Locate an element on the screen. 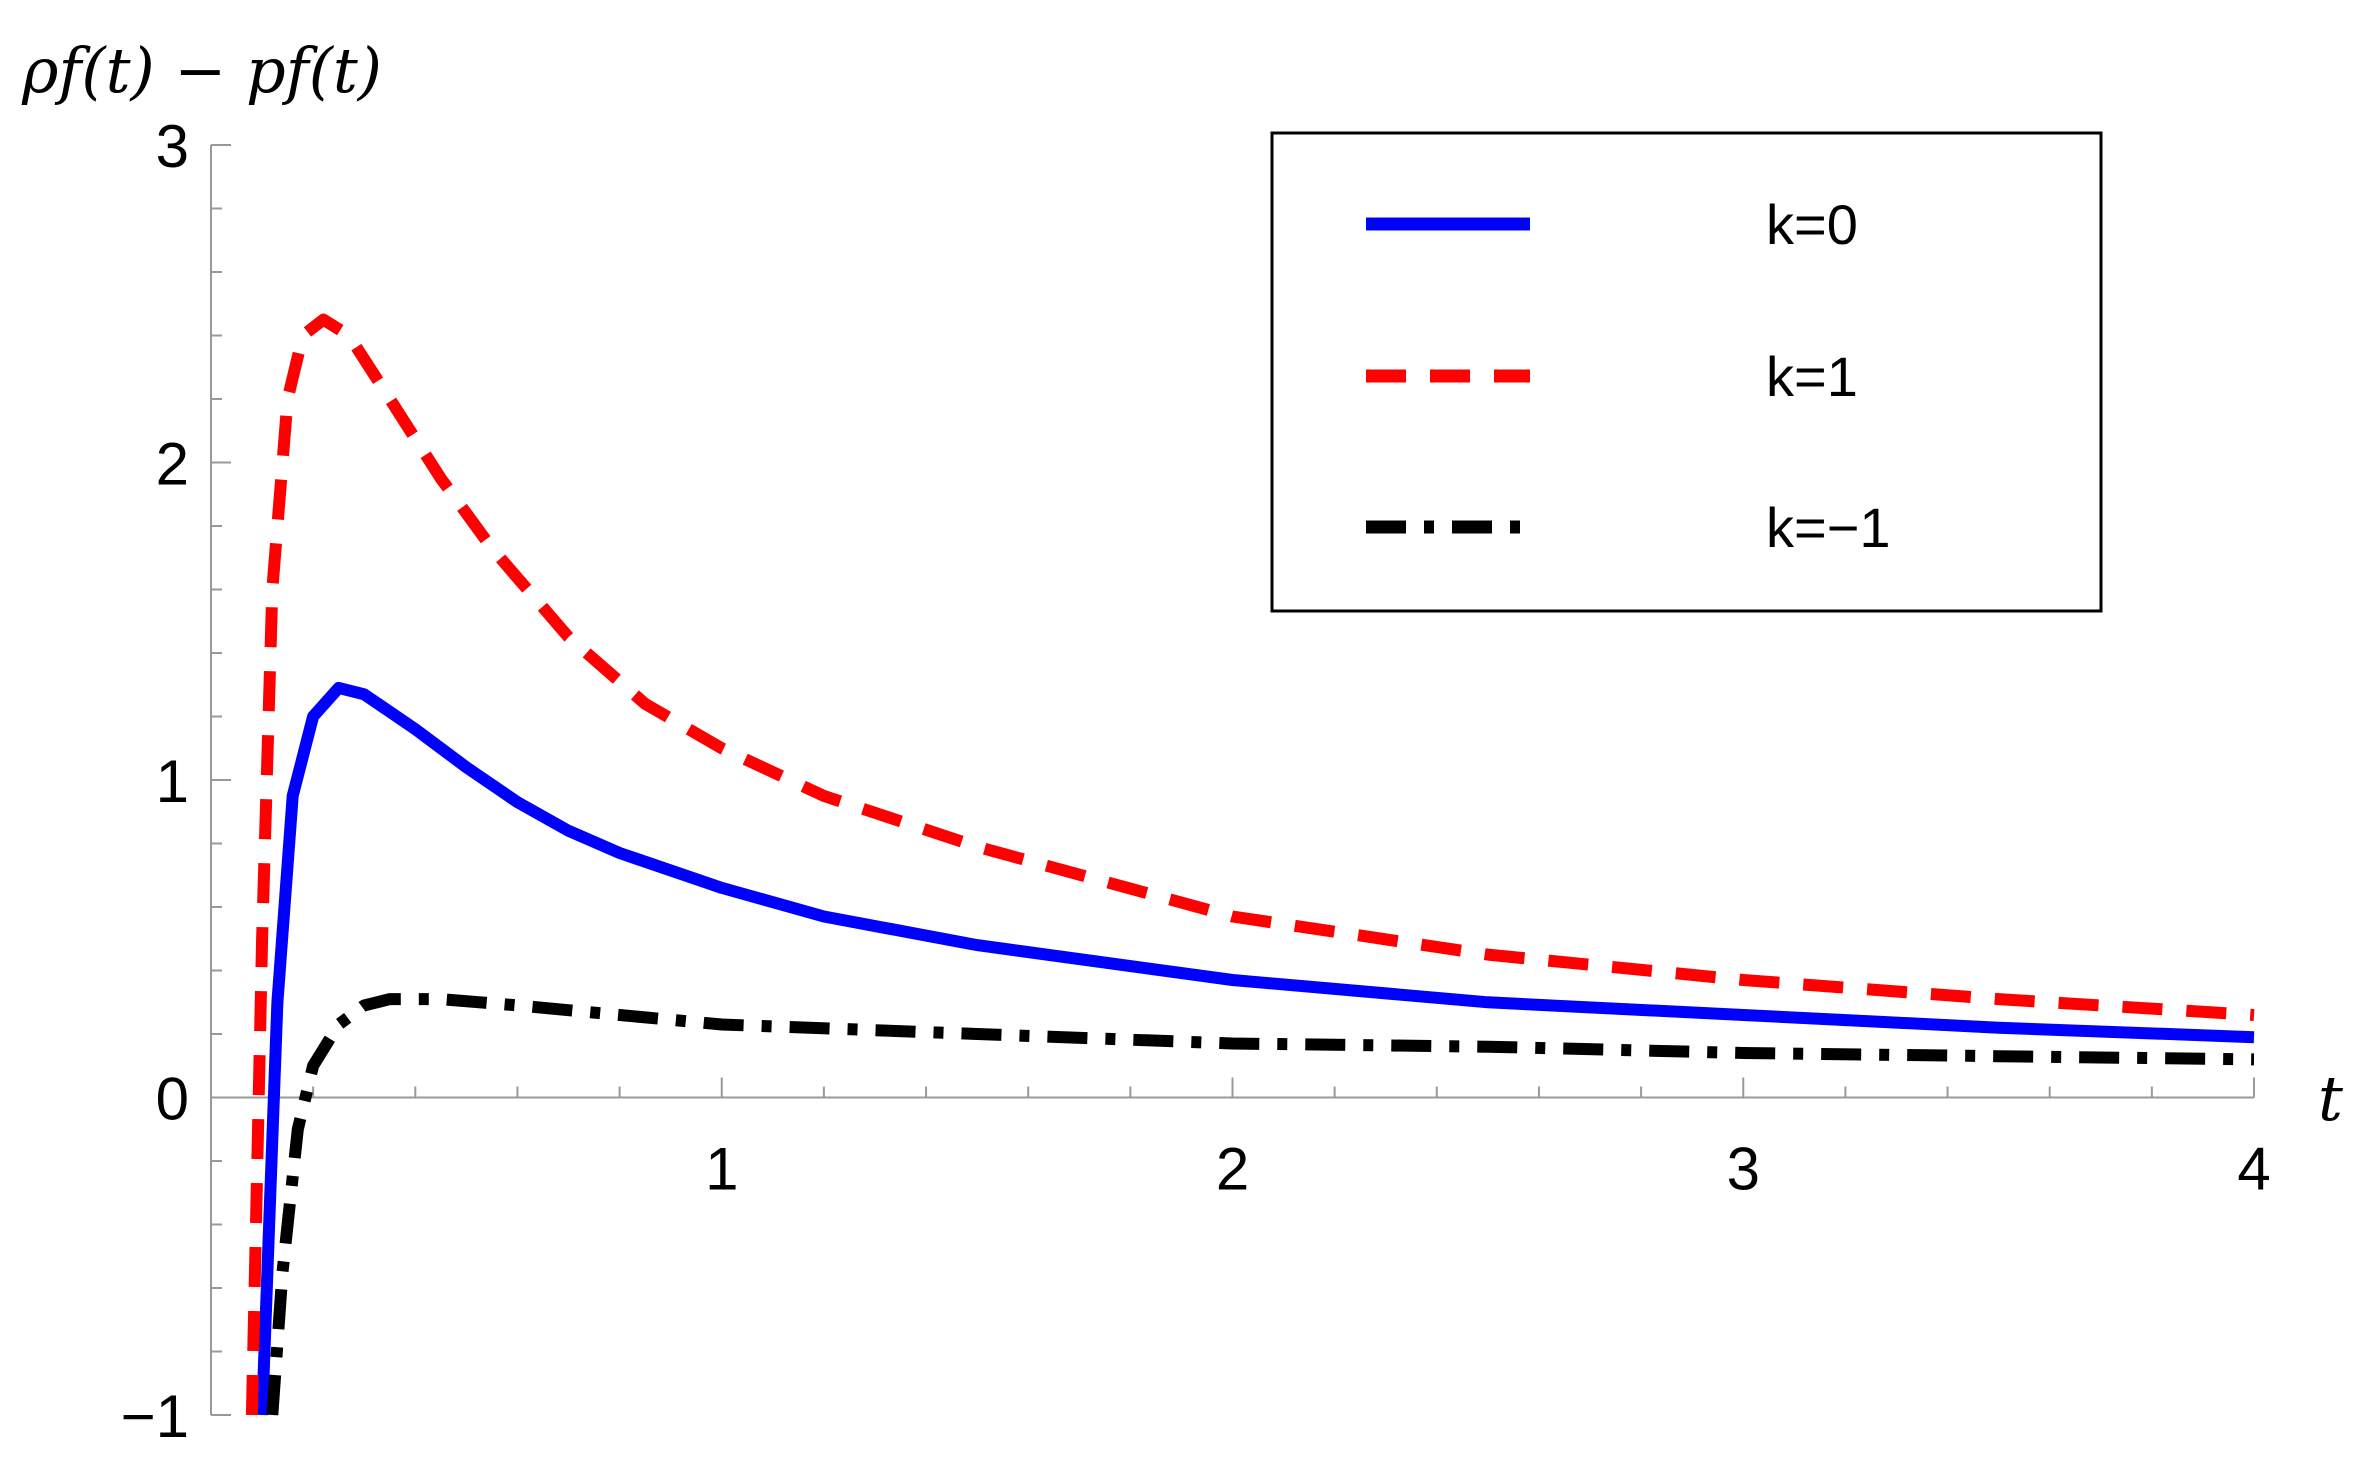  y-tick-label: −1 is located at coordinates (155, 1416).